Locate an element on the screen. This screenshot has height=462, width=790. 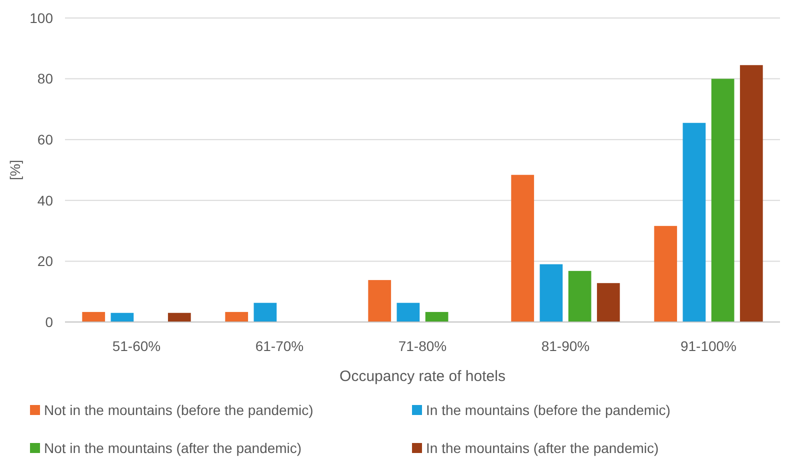
legend-label: Not in the mountains (after the pandemic) is located at coordinates (173, 448).